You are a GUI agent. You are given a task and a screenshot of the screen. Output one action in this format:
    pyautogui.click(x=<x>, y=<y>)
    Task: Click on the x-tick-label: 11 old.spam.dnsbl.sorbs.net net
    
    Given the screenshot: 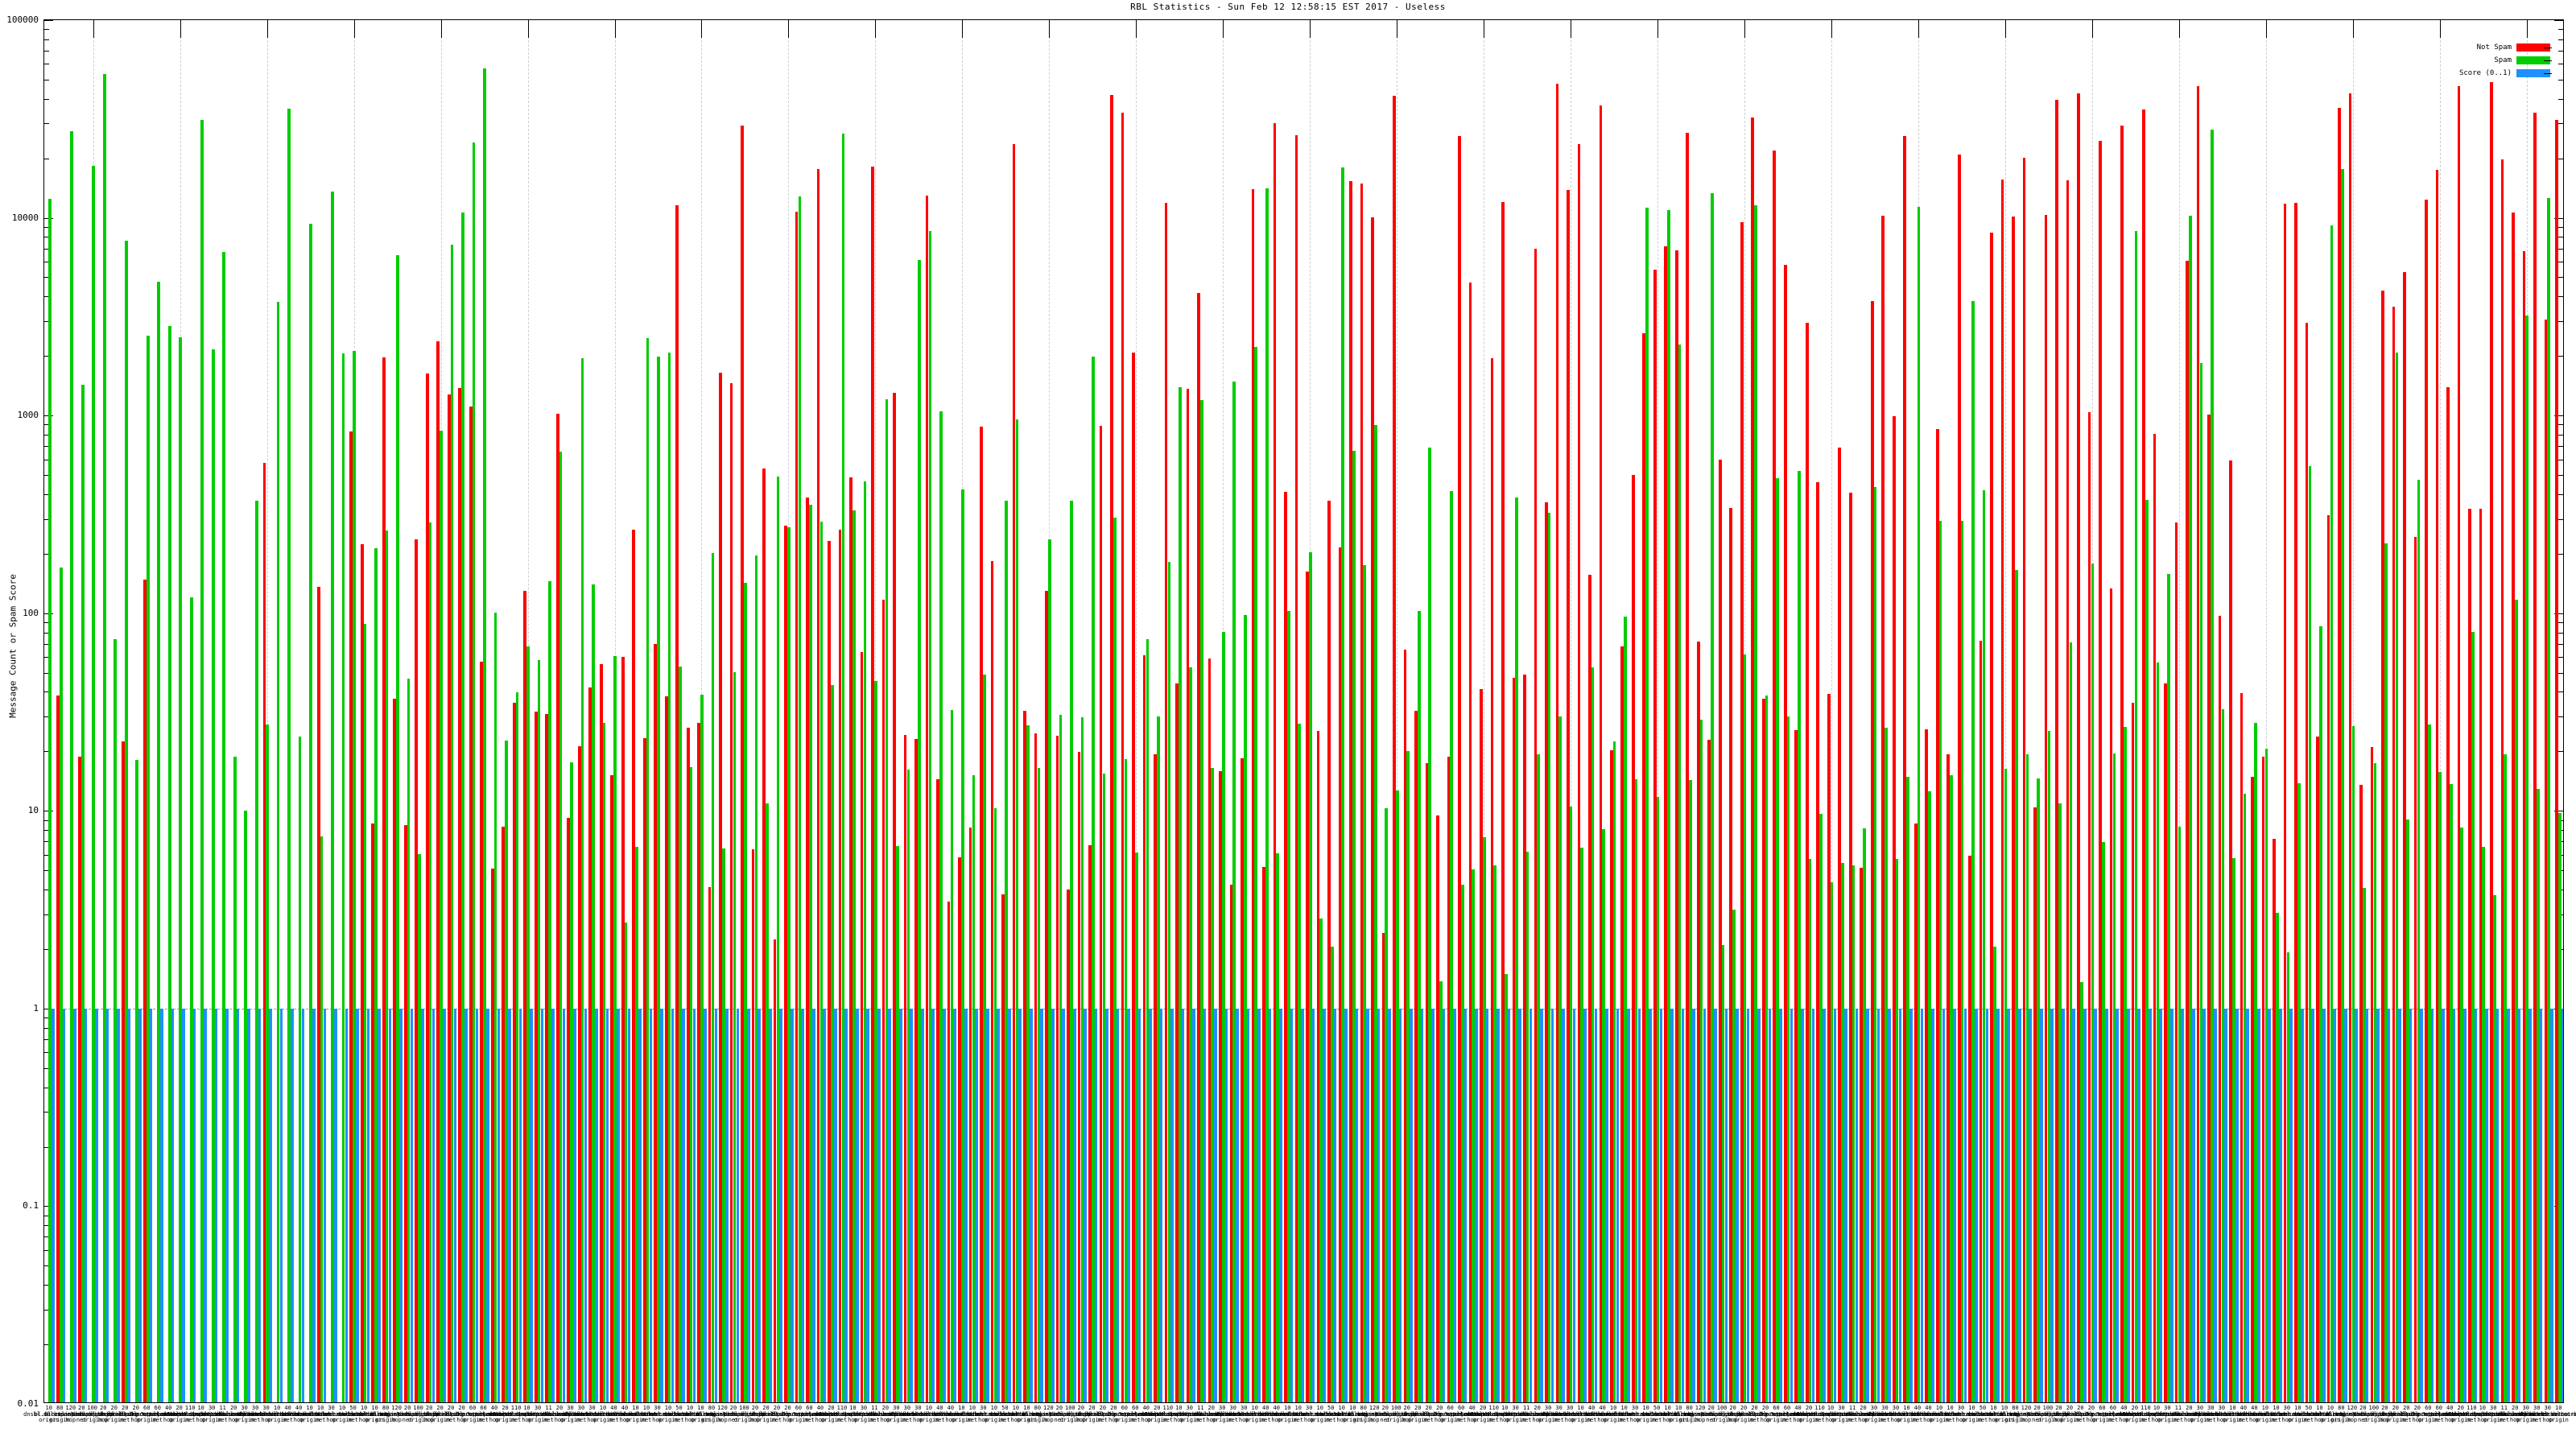 What is the action you would take?
    pyautogui.click(x=2504, y=1414)
    